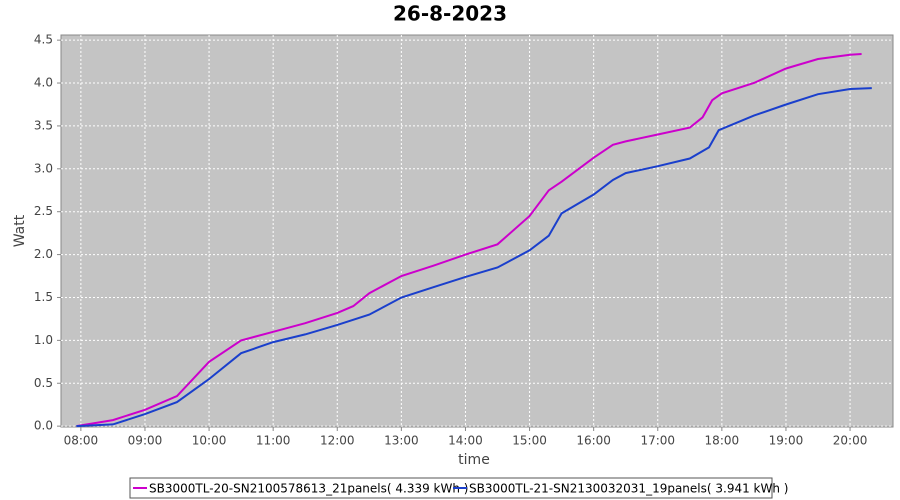 The width and height of the screenshot is (900, 500). Describe the element at coordinates (43, 211) in the screenshot. I see `y-tick-label: 2.5` at that location.